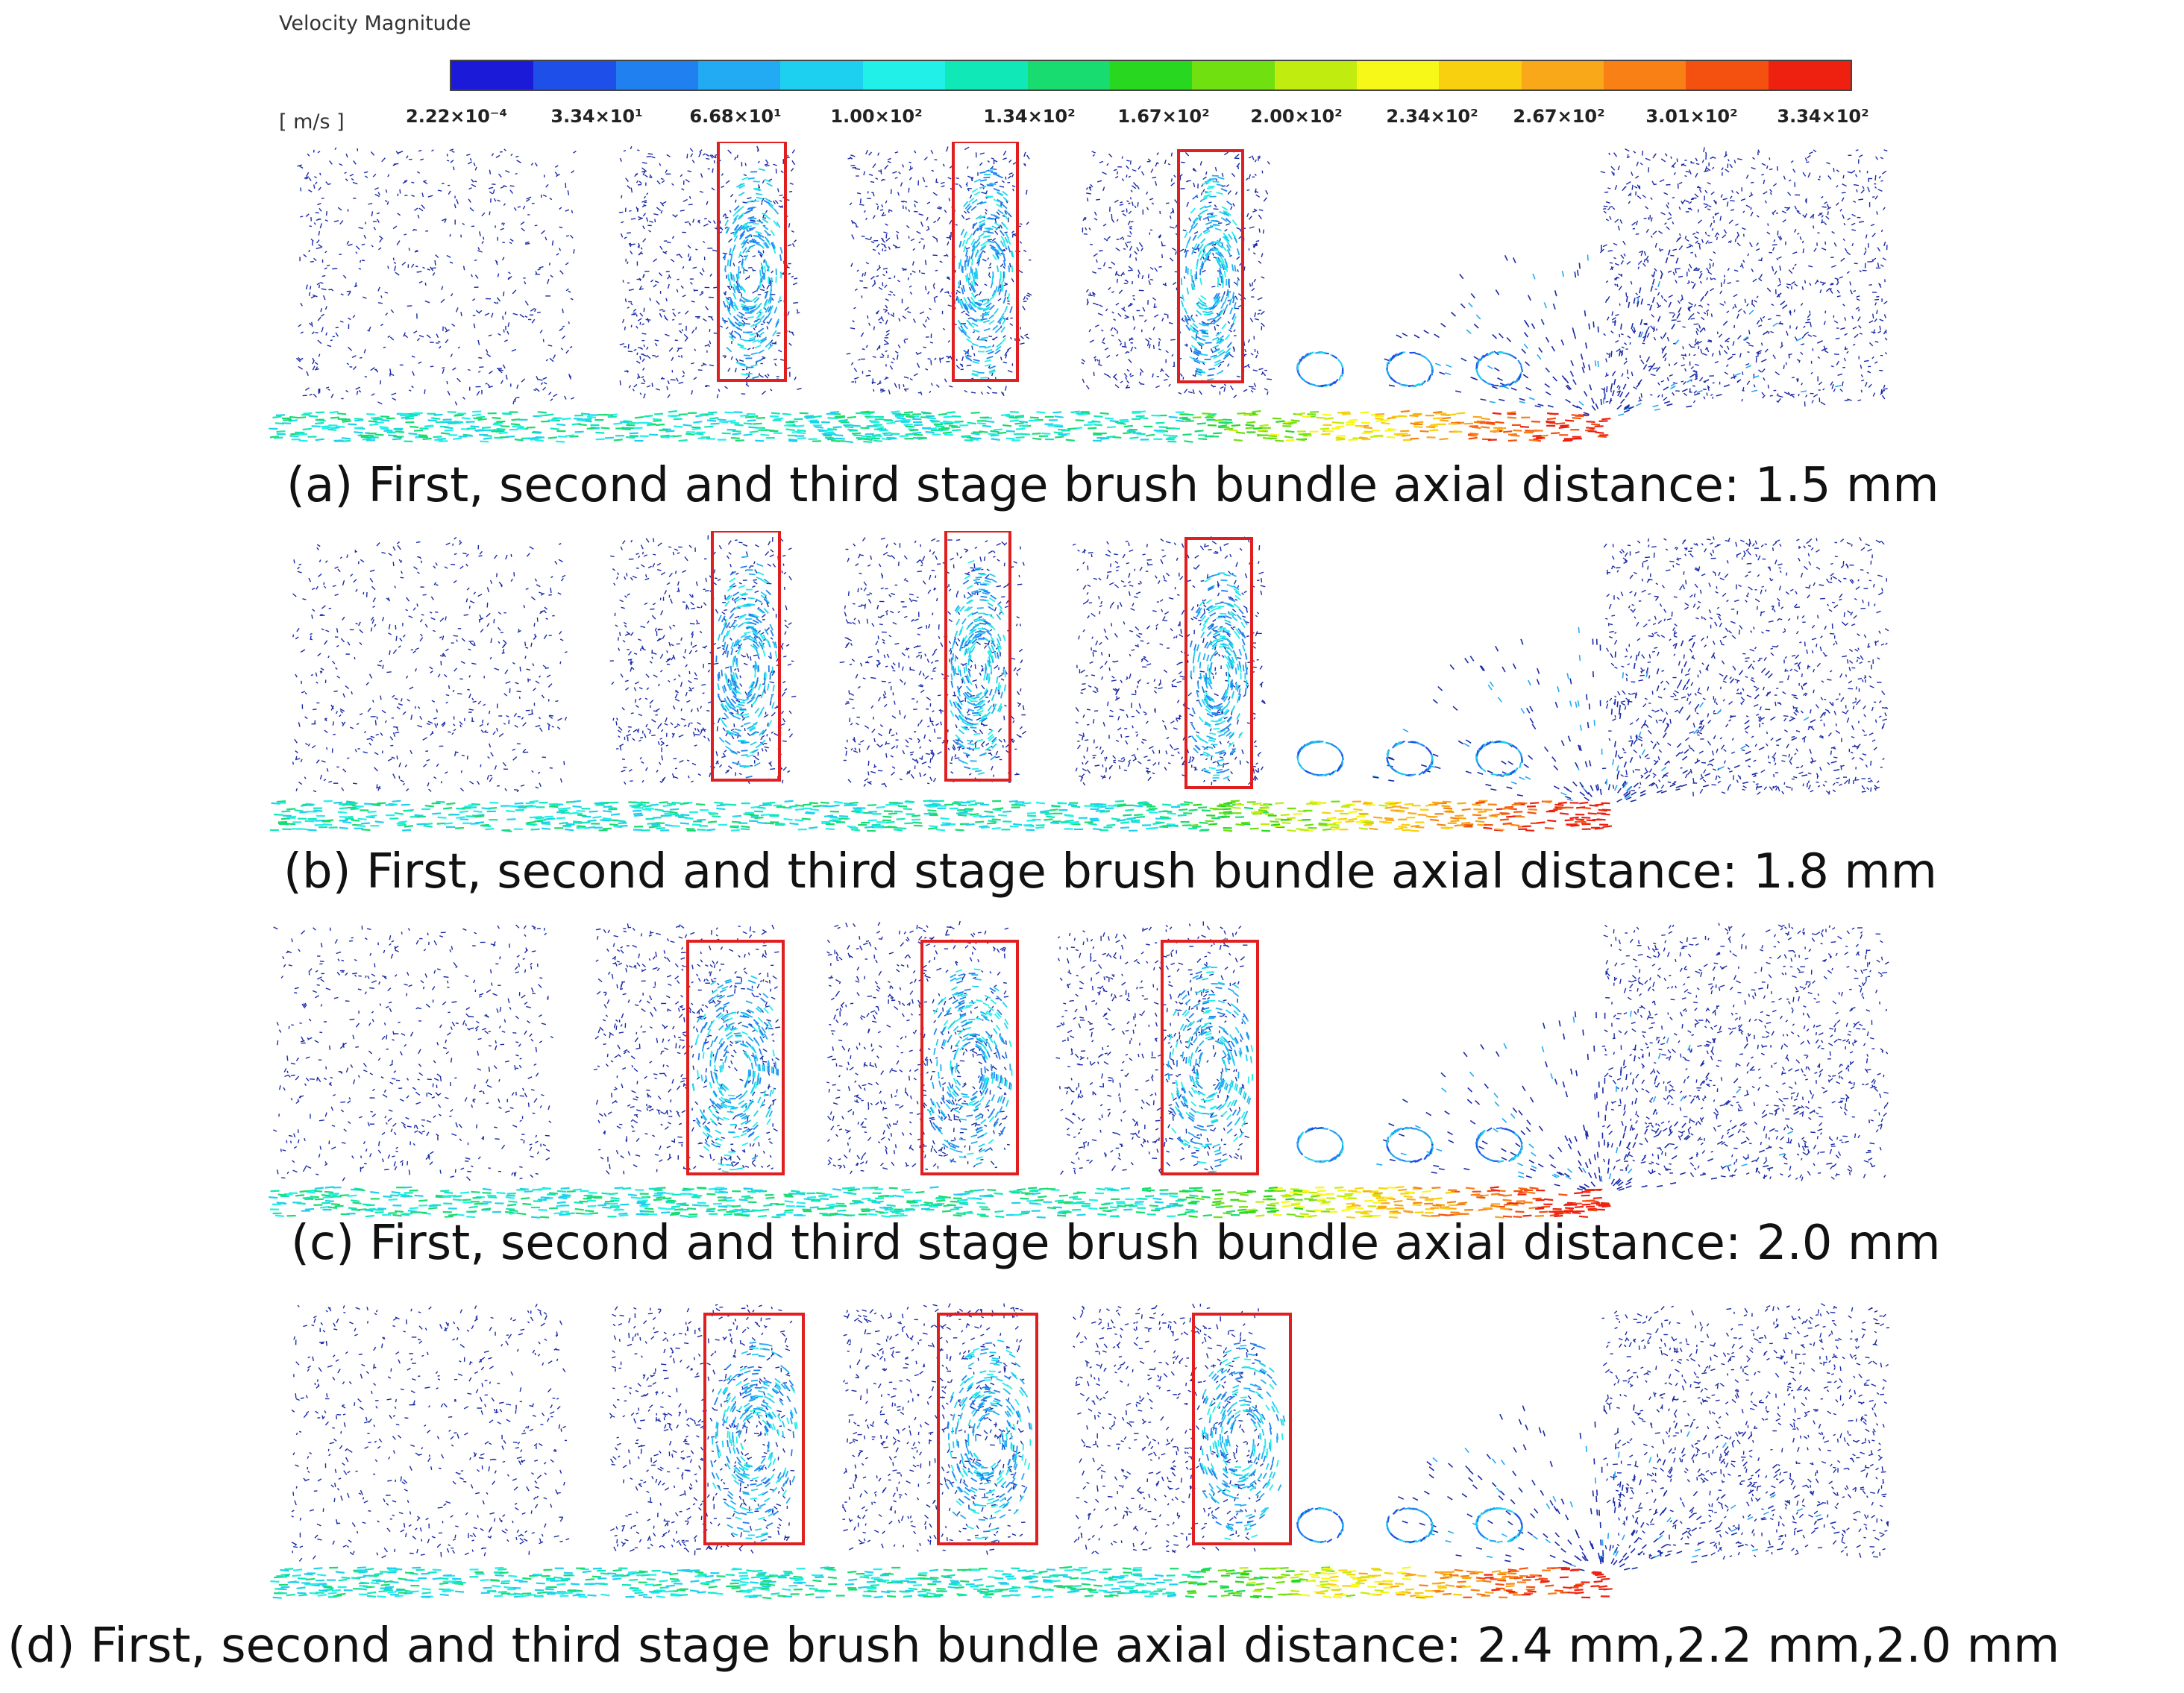 The width and height of the screenshot is (2184, 1693). I want to click on colorbar-tick-label: 2.67×10², so click(1558, 117).